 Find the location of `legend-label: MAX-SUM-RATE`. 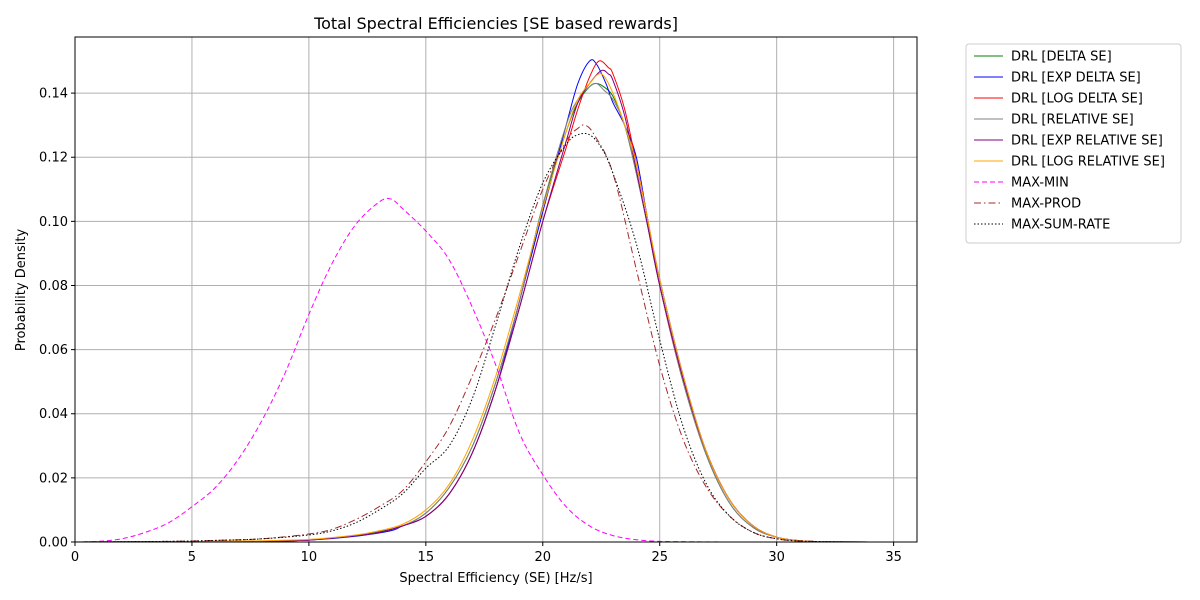

legend-label: MAX-SUM-RATE is located at coordinates (1060, 225).